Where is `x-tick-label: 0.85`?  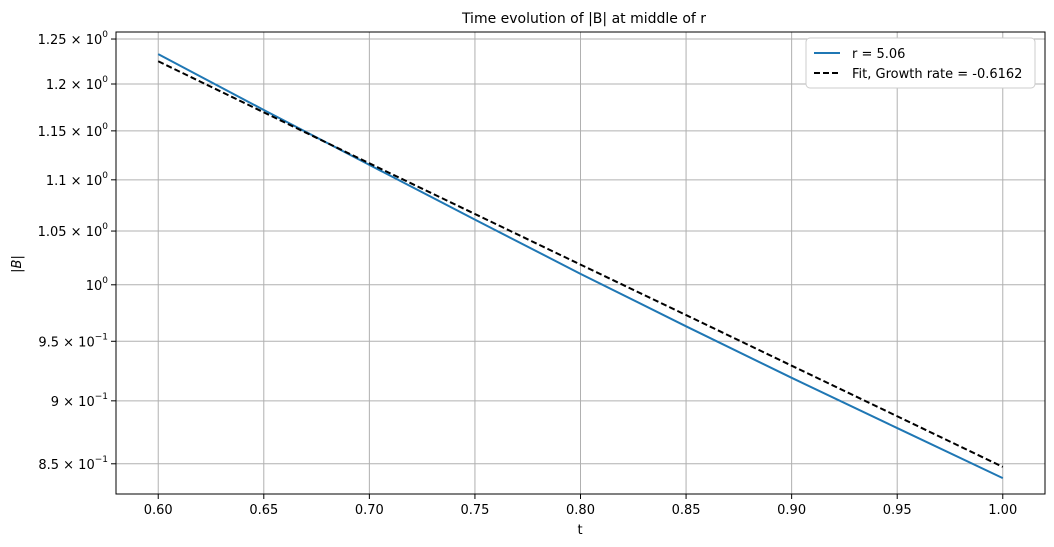
x-tick-label: 0.85 is located at coordinates (686, 510).